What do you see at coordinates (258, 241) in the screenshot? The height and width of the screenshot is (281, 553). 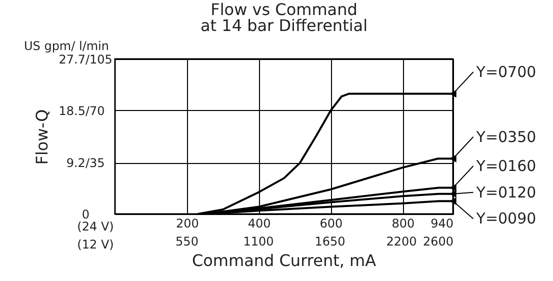 I see `x2-tick-label: 1100` at bounding box center [258, 241].